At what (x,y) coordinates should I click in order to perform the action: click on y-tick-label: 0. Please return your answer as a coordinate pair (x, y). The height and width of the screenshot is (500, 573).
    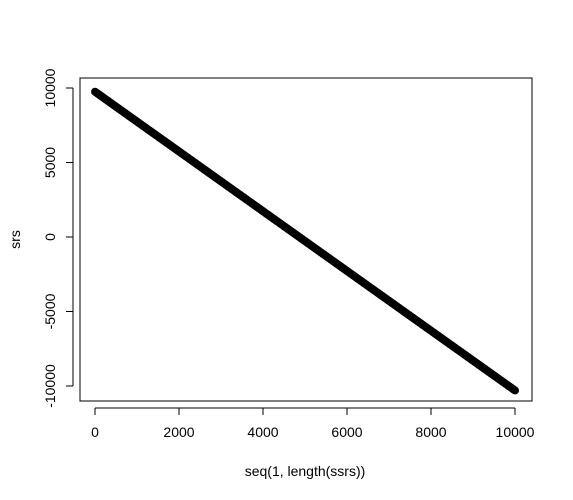
    Looking at the image, I should click on (50, 237).